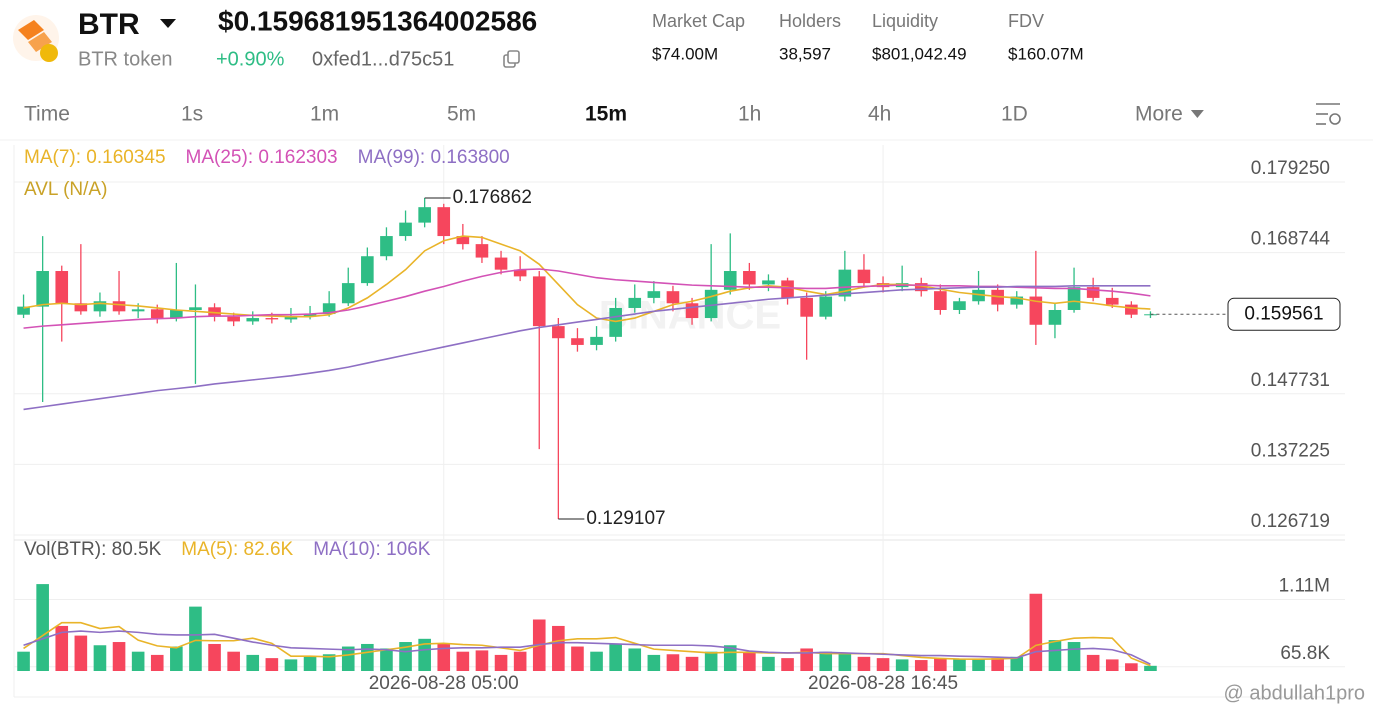  I want to click on legend-entry: Vol(BTR): 80.5K, so click(93, 549).